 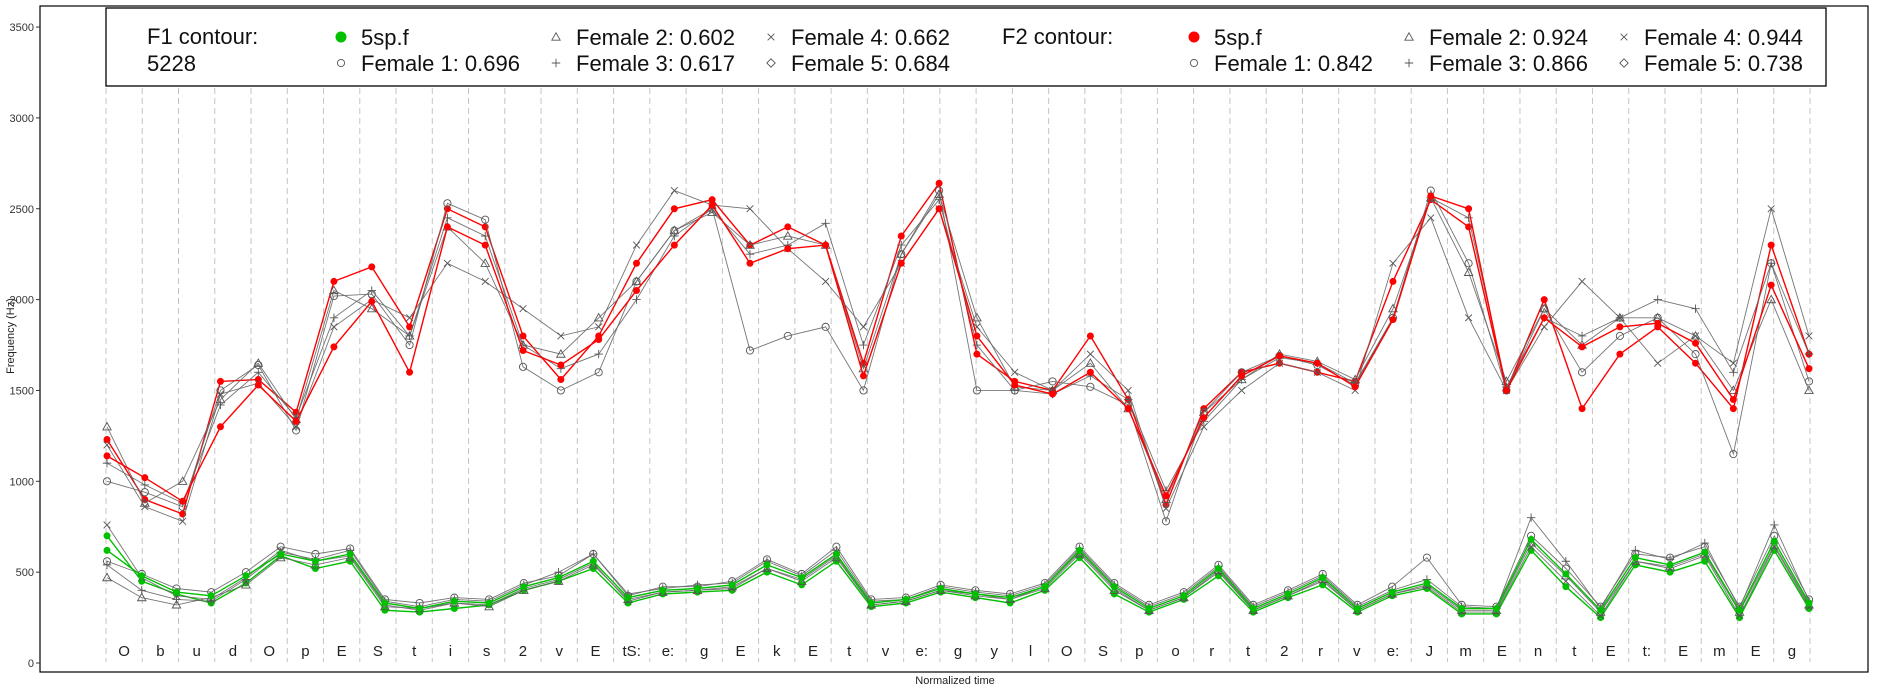 What do you see at coordinates (440, 63) in the screenshot?
I see `f1-legend-label: Female 1: 0.696` at bounding box center [440, 63].